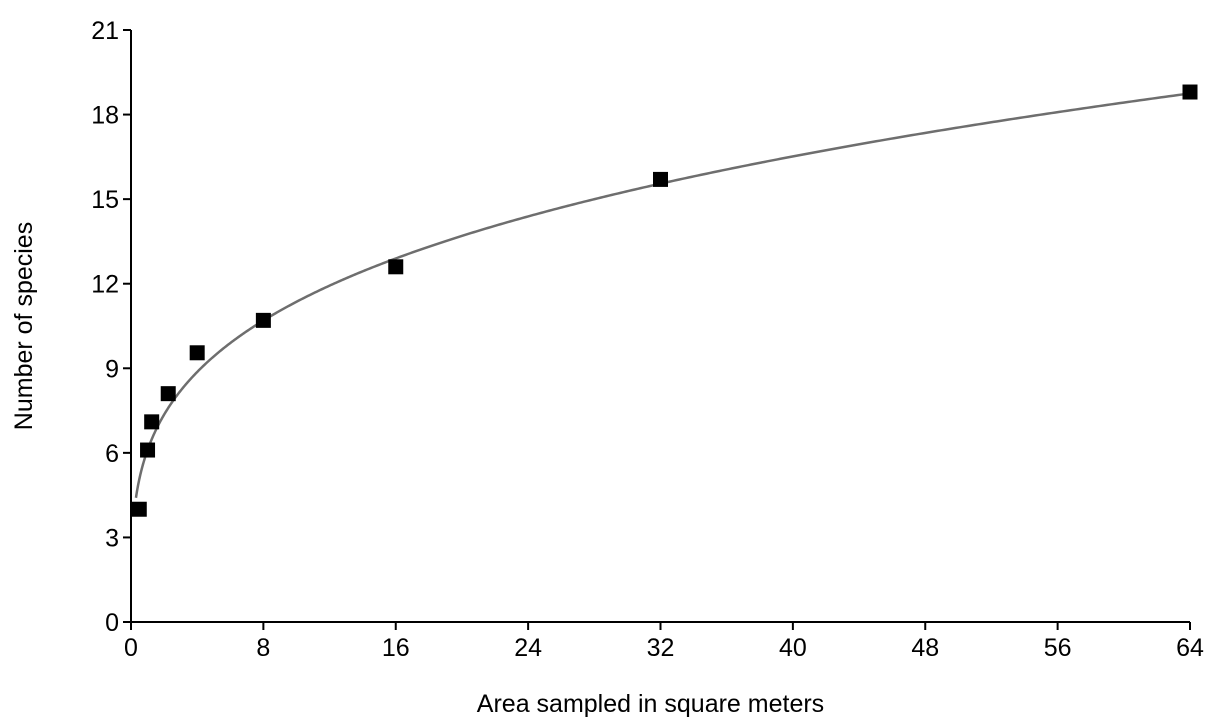 This screenshot has height=723, width=1214. What do you see at coordinates (105, 285) in the screenshot?
I see `y-tick-label: 12` at bounding box center [105, 285].